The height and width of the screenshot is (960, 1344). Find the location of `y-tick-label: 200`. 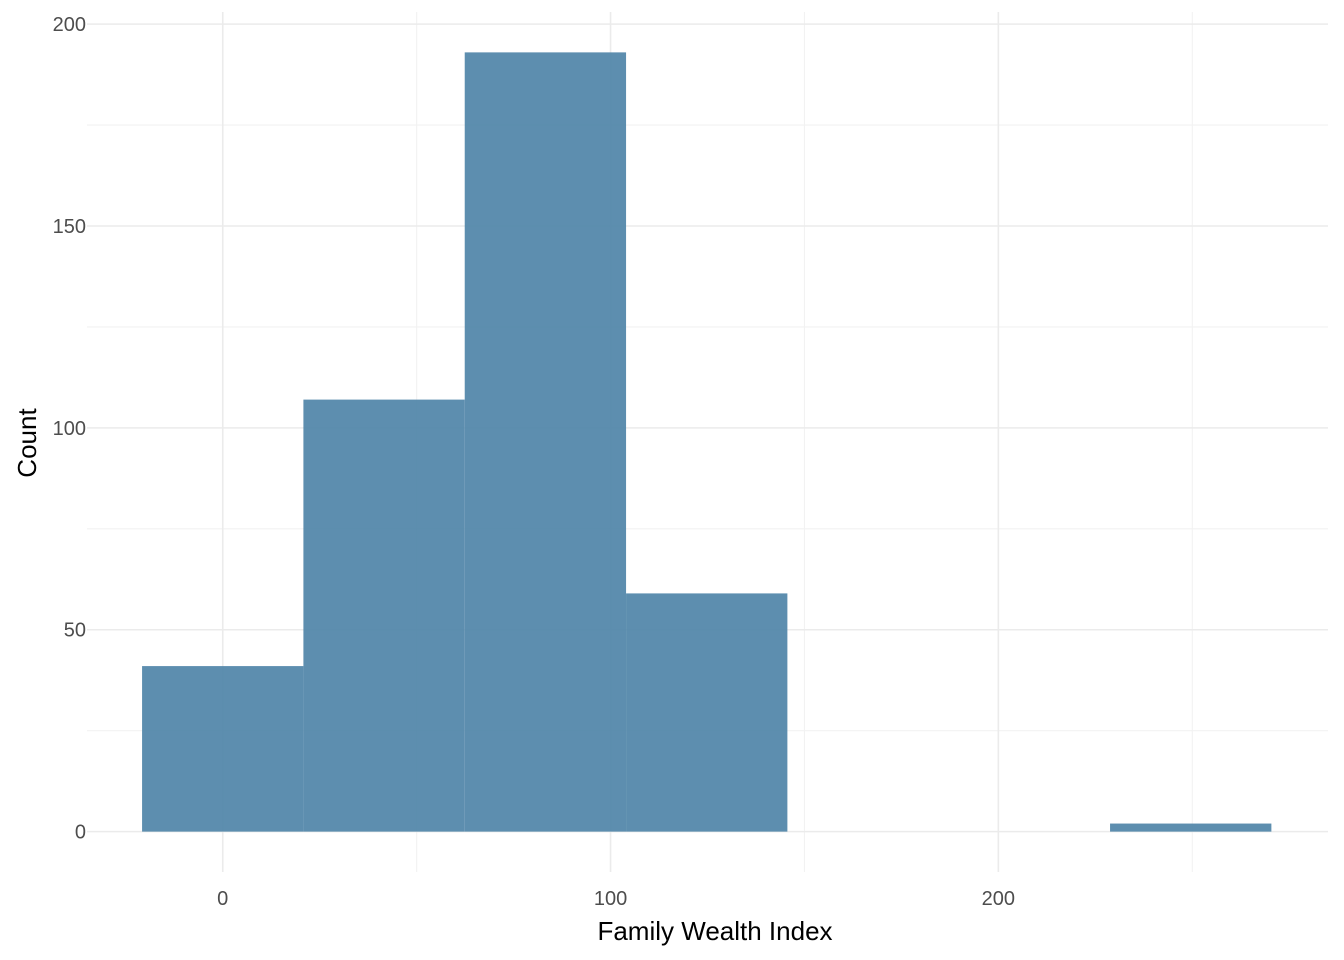

y-tick-label: 200 is located at coordinates (69, 25).